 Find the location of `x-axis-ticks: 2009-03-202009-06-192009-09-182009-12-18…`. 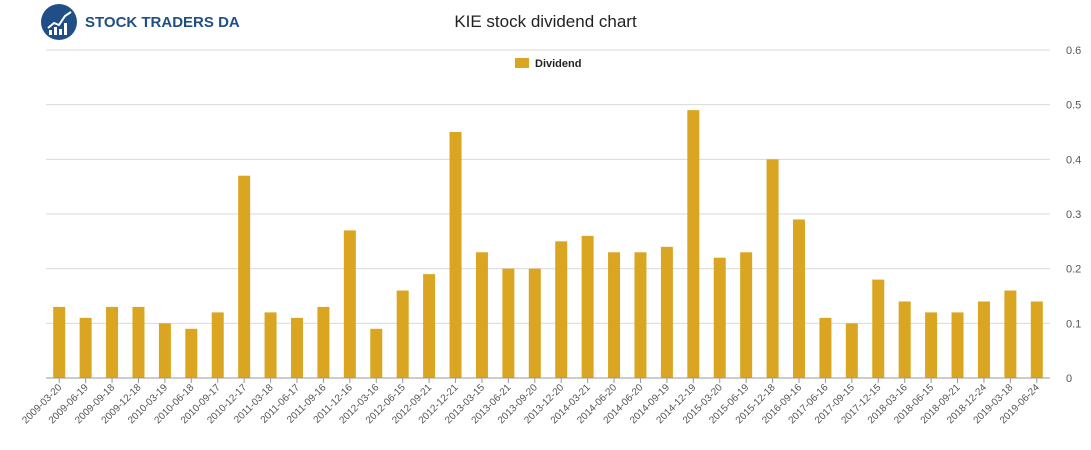

x-axis-ticks: 2009-03-202009-06-192009-09-182009-12-18… is located at coordinates (535, 401).